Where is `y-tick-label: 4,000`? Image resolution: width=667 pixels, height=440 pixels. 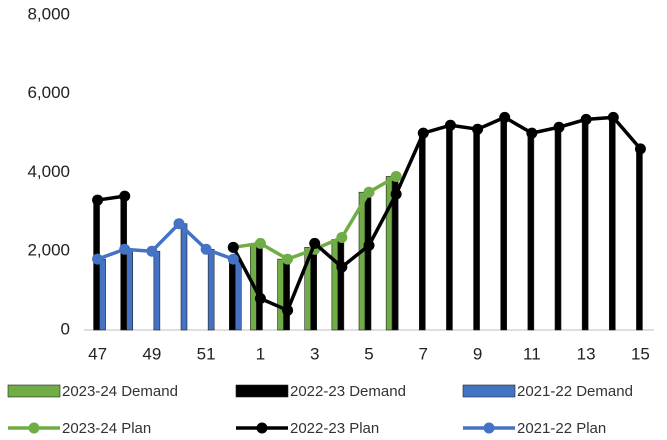
y-tick-label: 4,000 is located at coordinates (48, 171).